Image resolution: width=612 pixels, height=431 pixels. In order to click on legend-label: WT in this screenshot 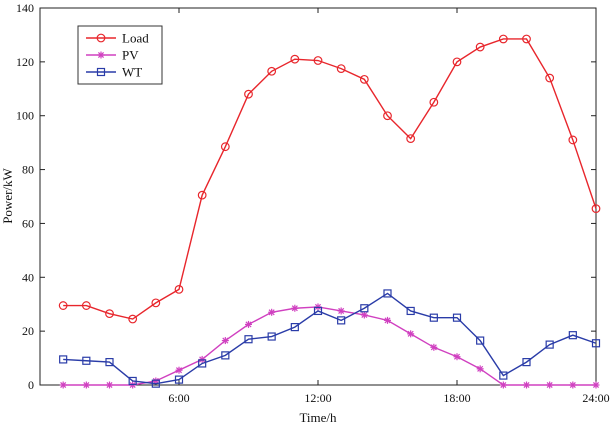, I will do `click(132, 72)`.